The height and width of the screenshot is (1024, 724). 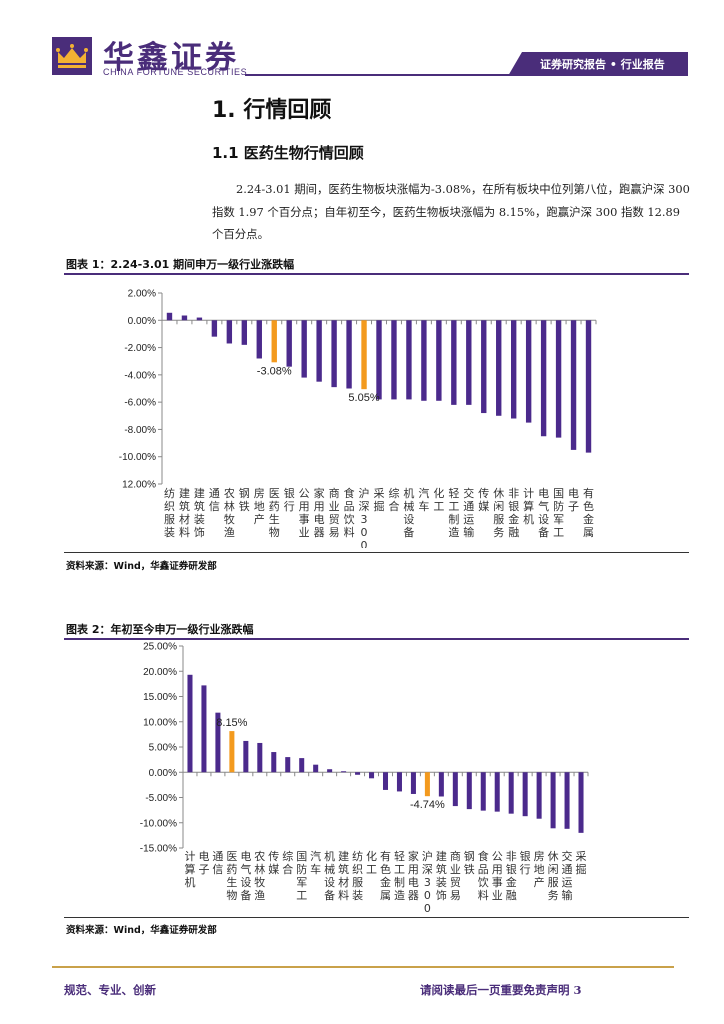 I want to click on y-tick-label: 20.00%, so click(x=160, y=672).